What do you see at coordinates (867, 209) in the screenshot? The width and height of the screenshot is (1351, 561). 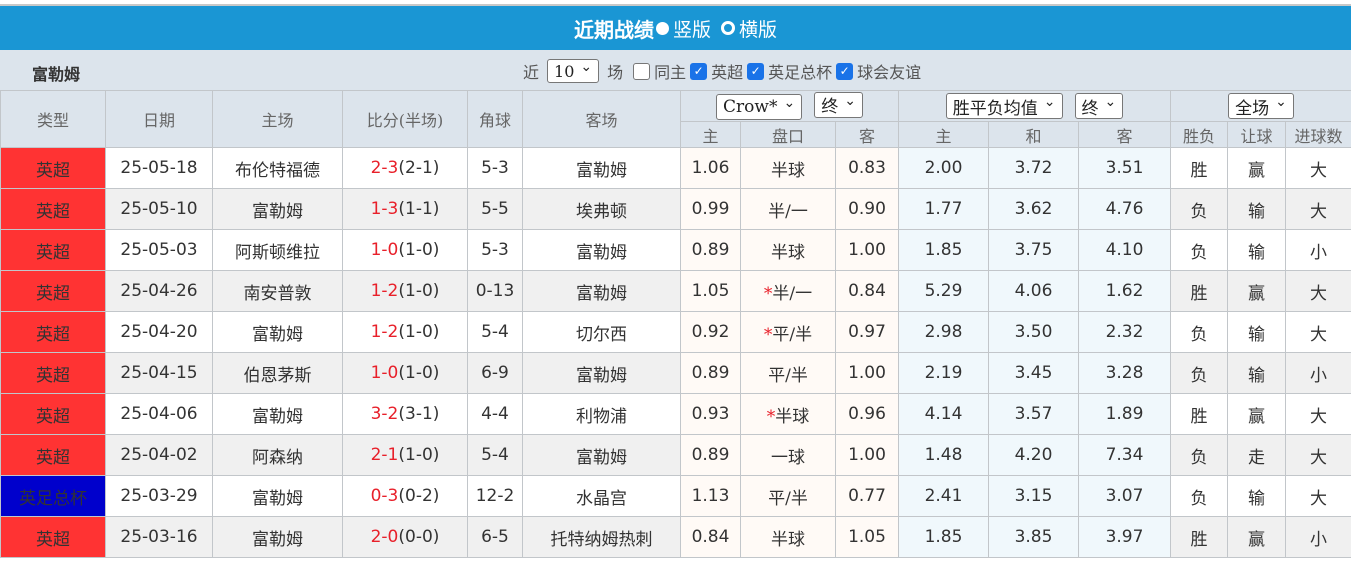 I see `ah-away-odds: 0.90` at bounding box center [867, 209].